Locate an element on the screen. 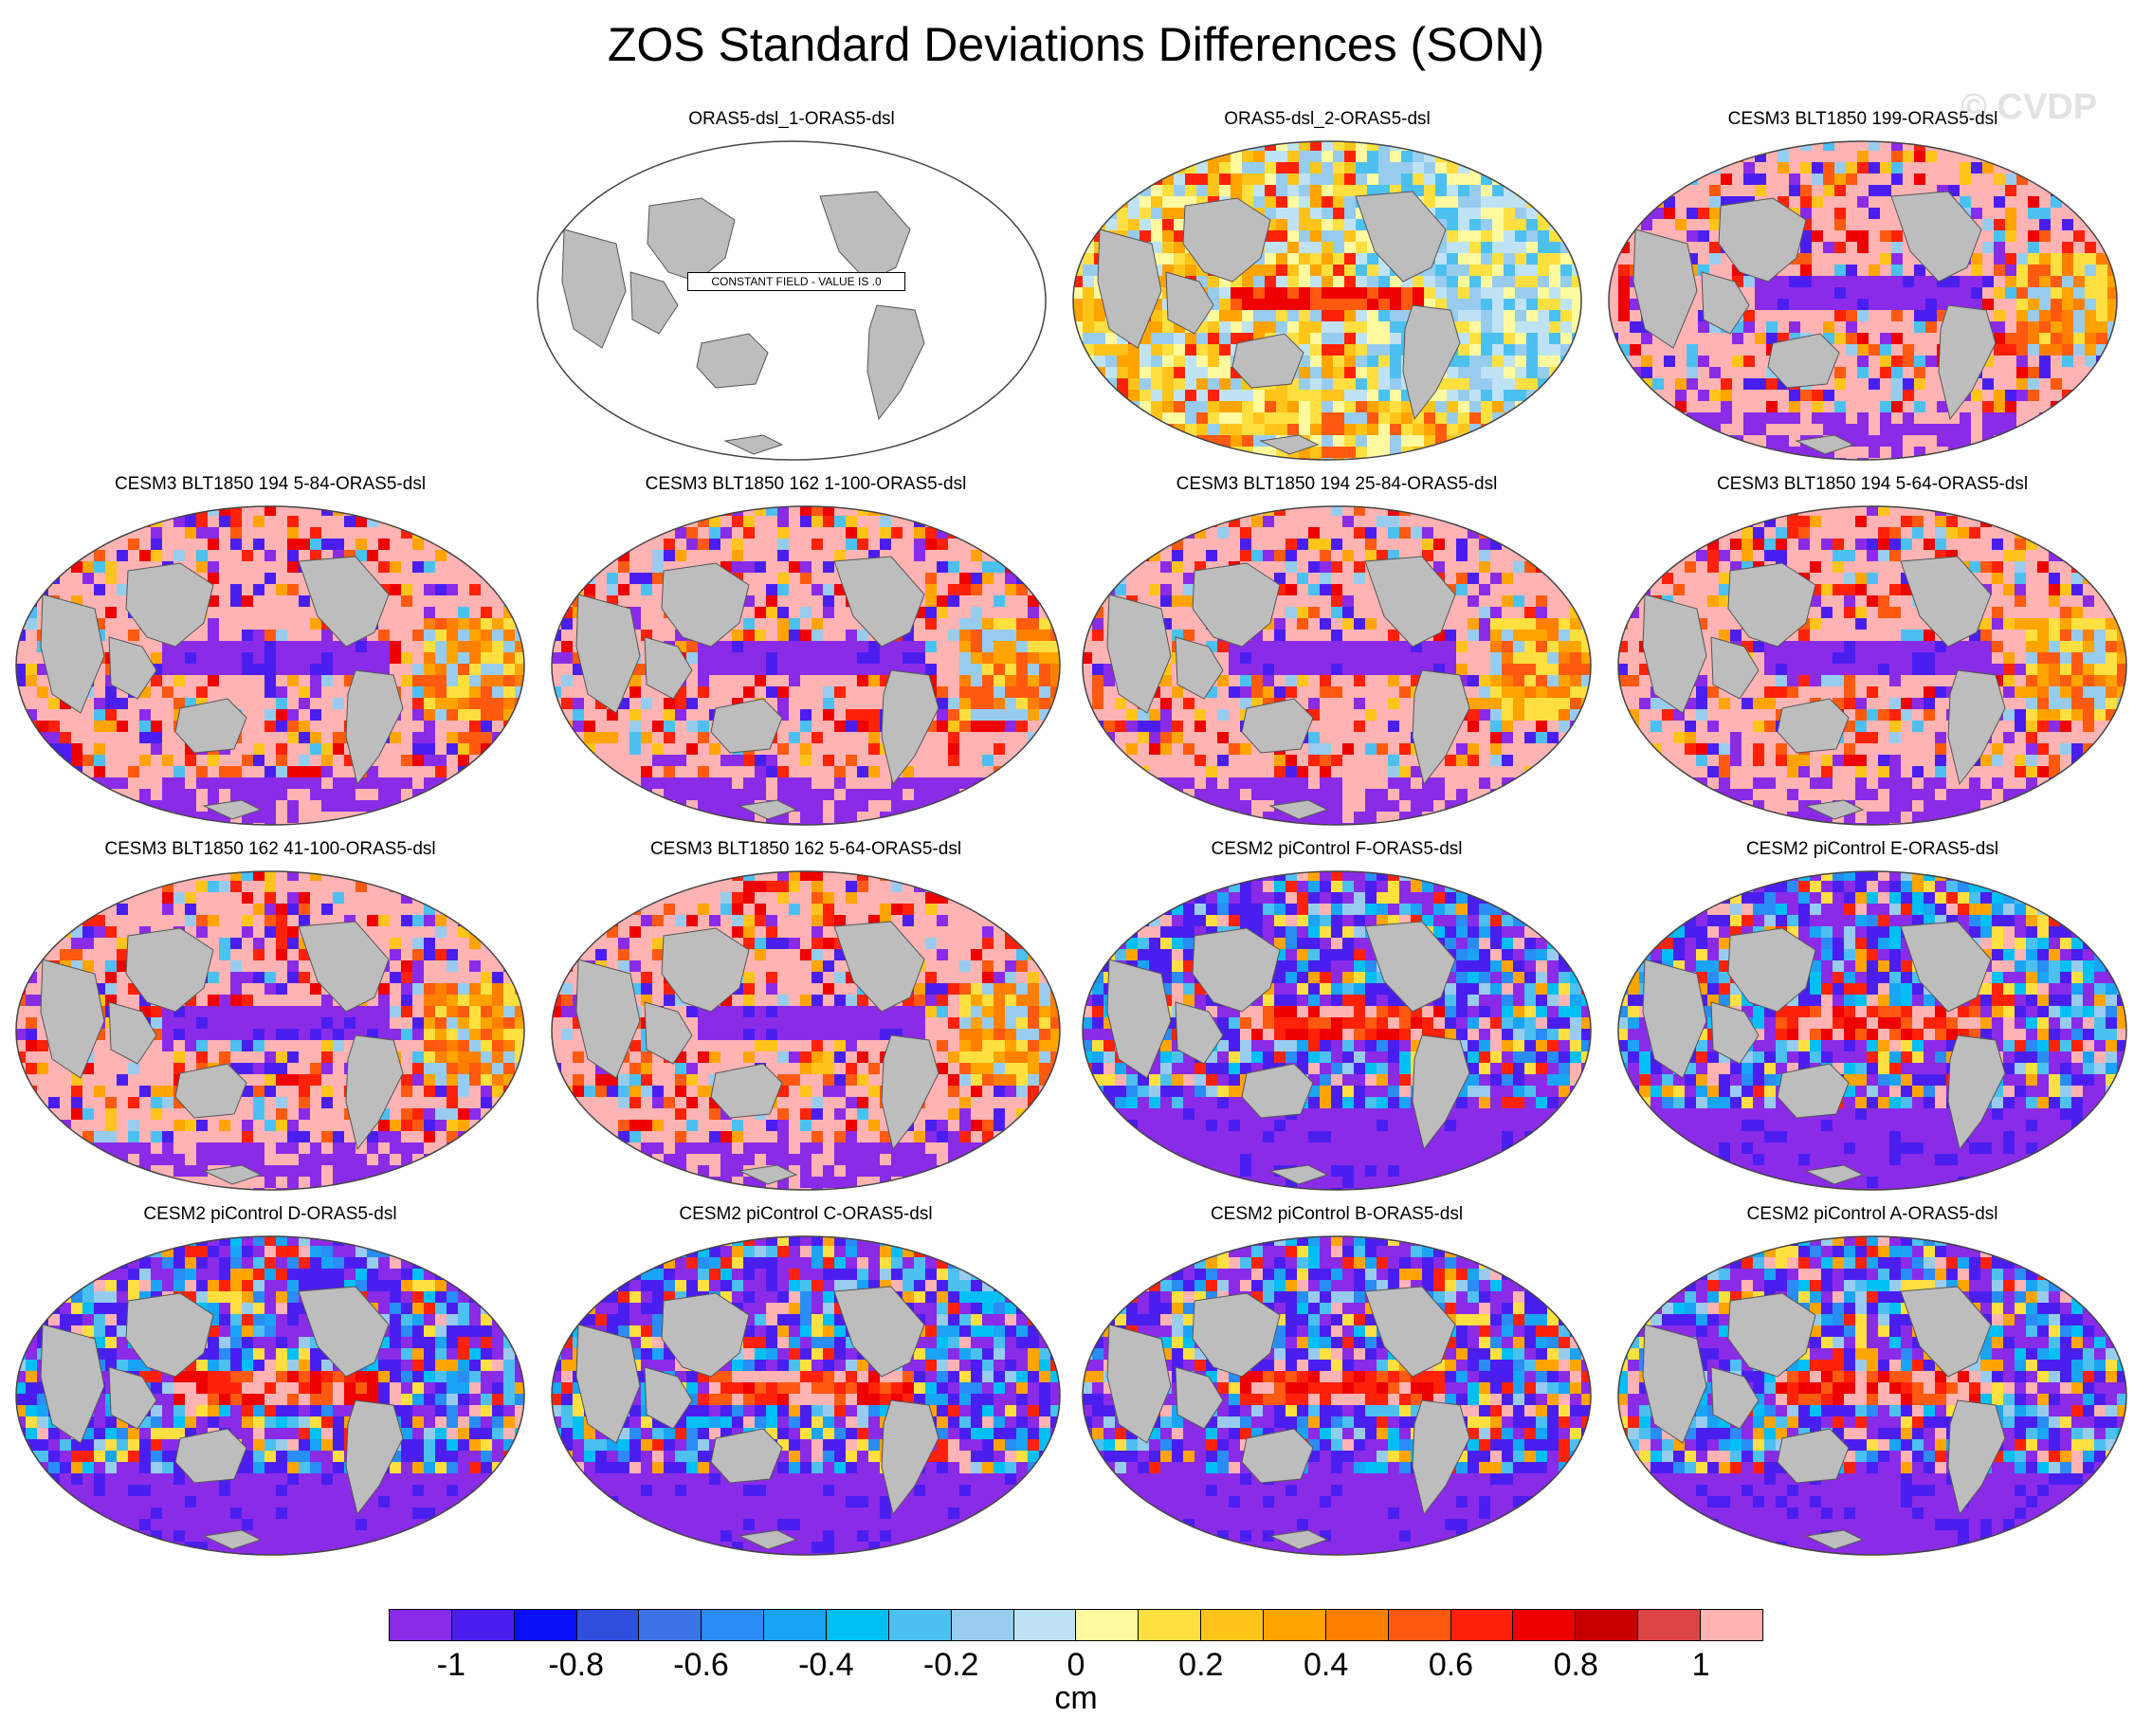 This screenshot has width=2152, height=1736. map-panel-4: CESM3 BLT1850 194 5-84-ORAS5-dsl is located at coordinates (270, 650).